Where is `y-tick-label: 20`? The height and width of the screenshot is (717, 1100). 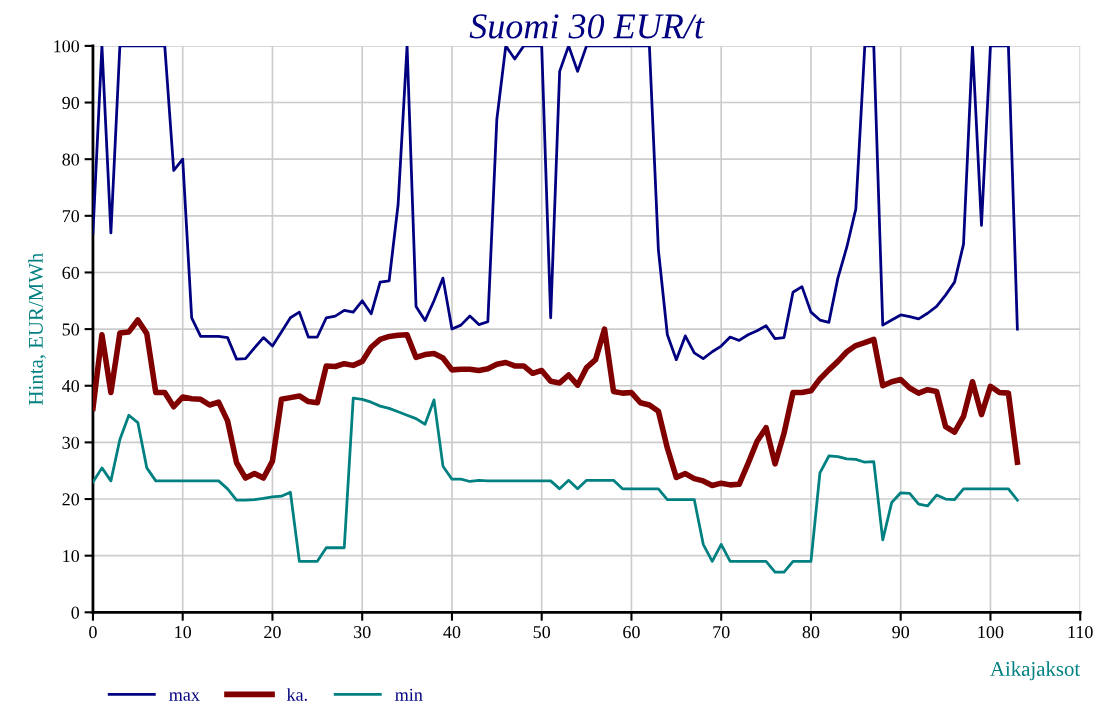 y-tick-label: 20 is located at coordinates (71, 499).